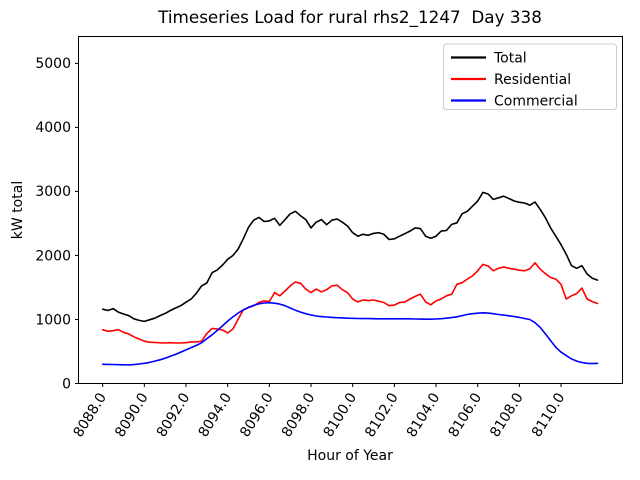 Image resolution: width=640 pixels, height=480 pixels. Describe the element at coordinates (53, 64) in the screenshot. I see `y-tick-label: 5000` at that location.